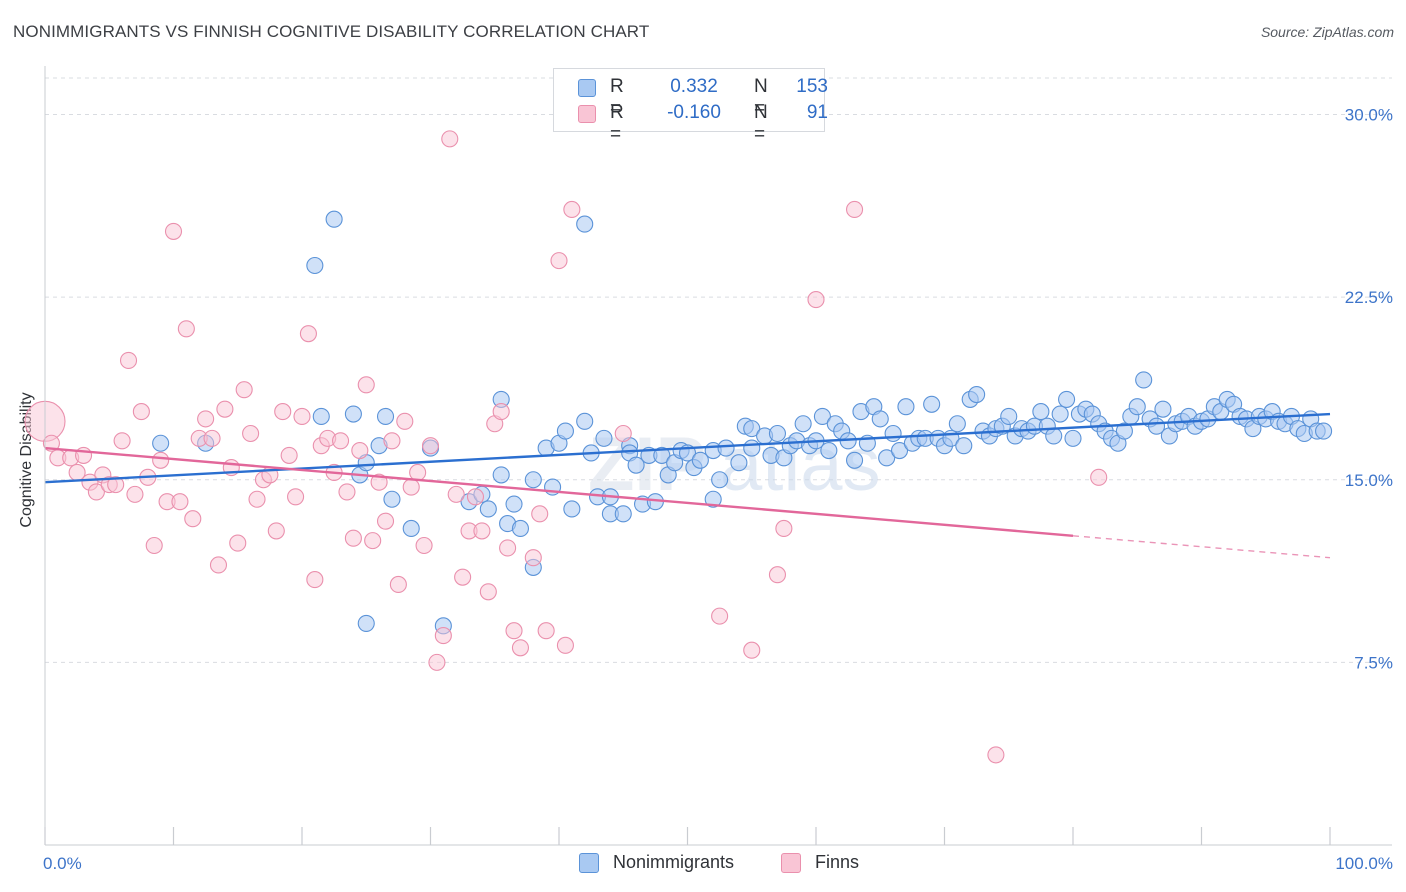 This screenshot has height=892, width=1406. Describe the element at coordinates (1369, 115) in the screenshot. I see `y-tick-label: 30.0%` at that location.